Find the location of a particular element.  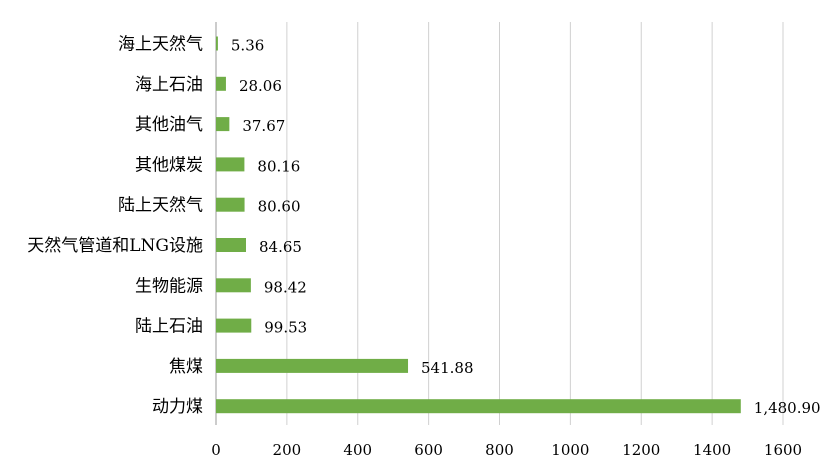

category-label: 动力煤 is located at coordinates (177, 407).